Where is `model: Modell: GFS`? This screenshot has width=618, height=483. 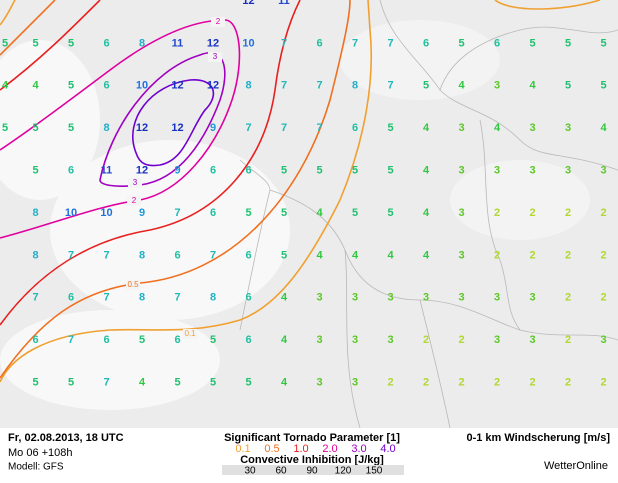
model: Modell: GFS is located at coordinates (36, 467).